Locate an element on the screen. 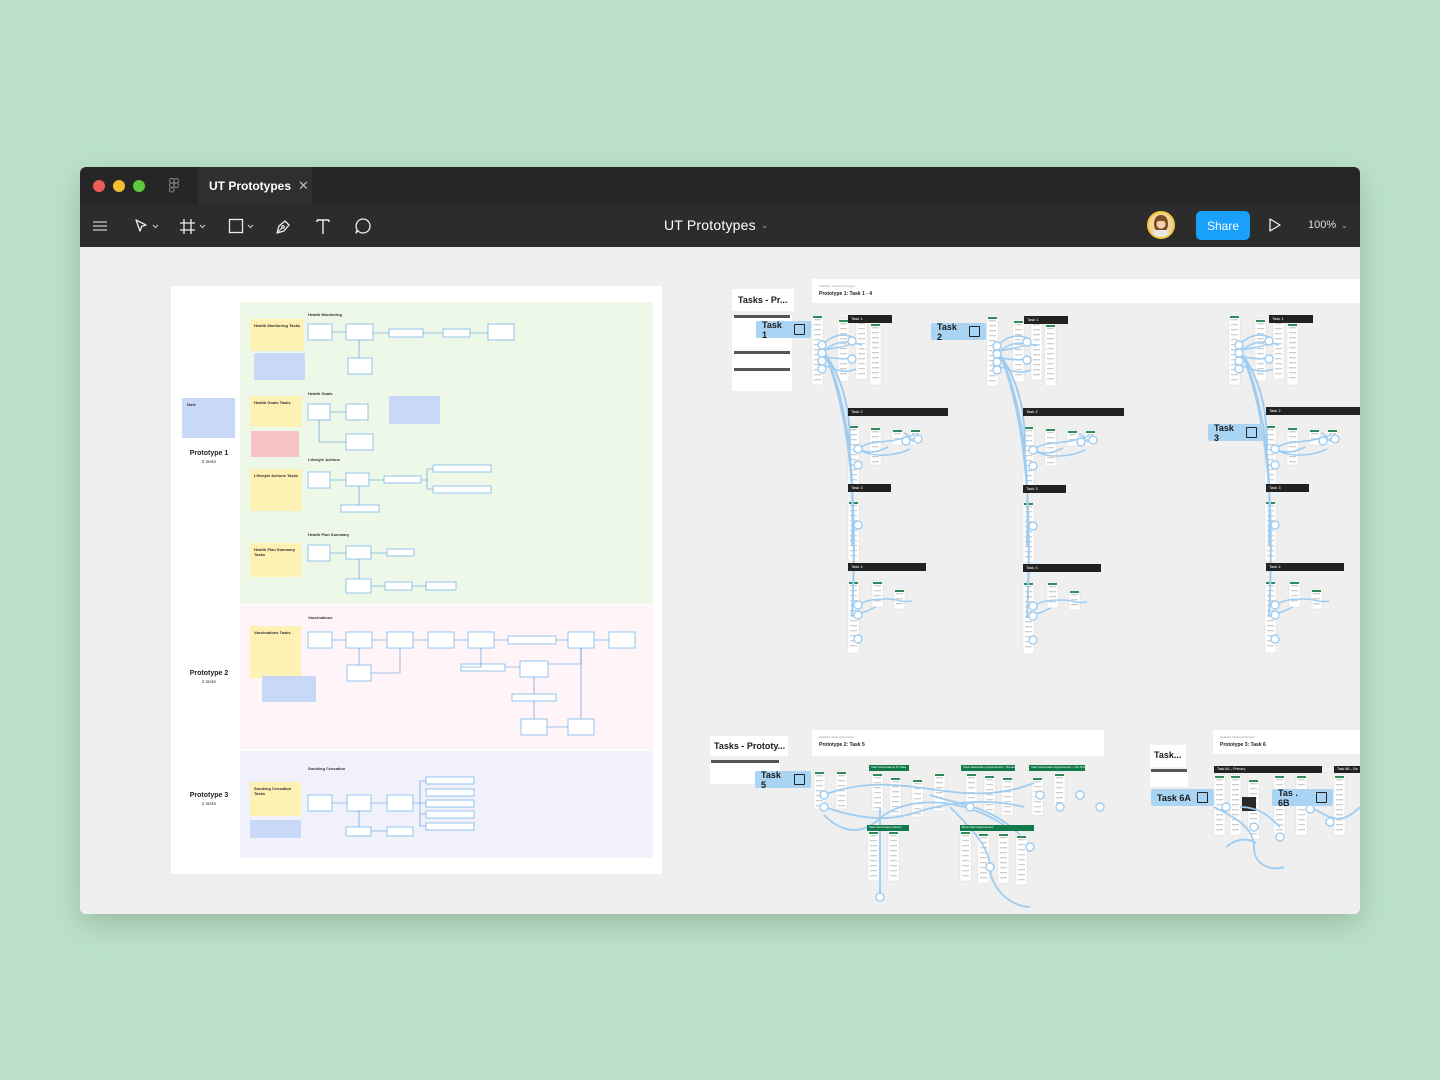  document-tab: UT Prototypes ✕ is located at coordinates (255, 186).